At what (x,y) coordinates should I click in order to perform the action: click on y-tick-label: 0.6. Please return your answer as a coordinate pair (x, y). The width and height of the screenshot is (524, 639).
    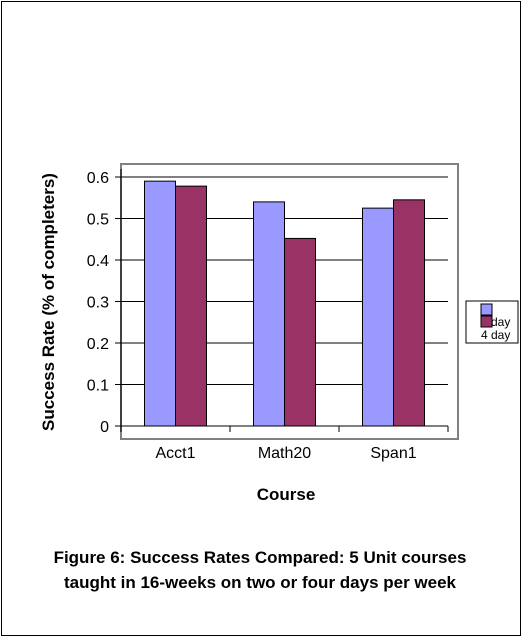
    Looking at the image, I should click on (98, 178).